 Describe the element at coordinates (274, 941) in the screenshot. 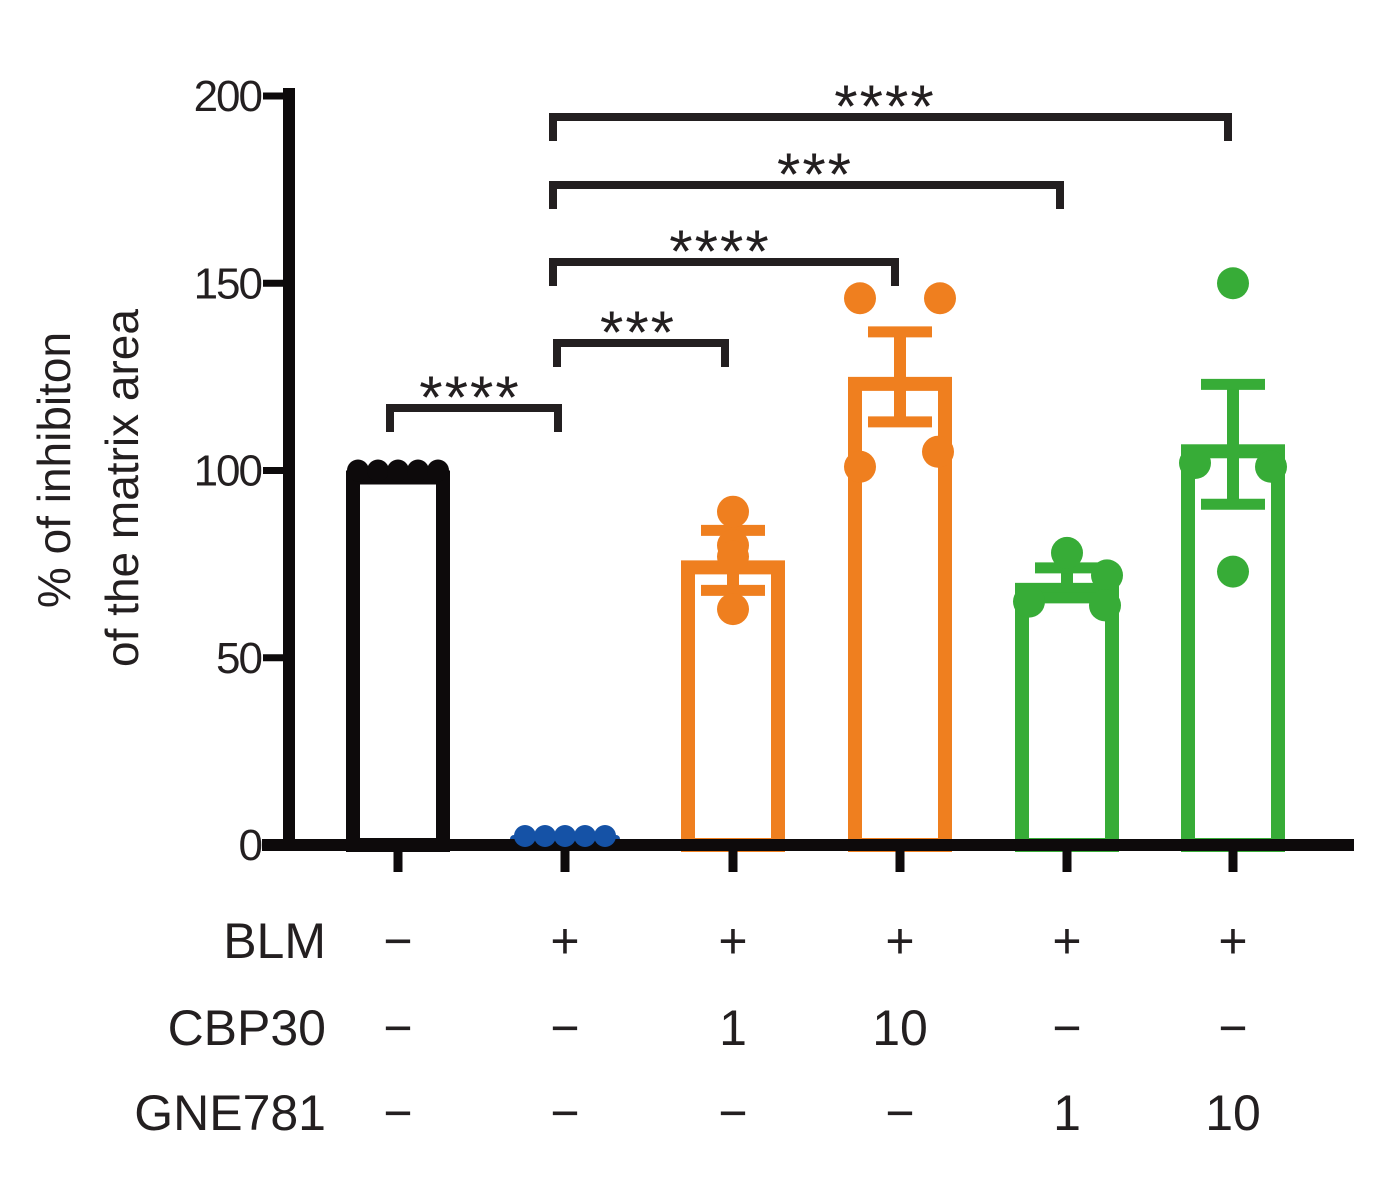

I see `condition-row-label: BLM` at that location.